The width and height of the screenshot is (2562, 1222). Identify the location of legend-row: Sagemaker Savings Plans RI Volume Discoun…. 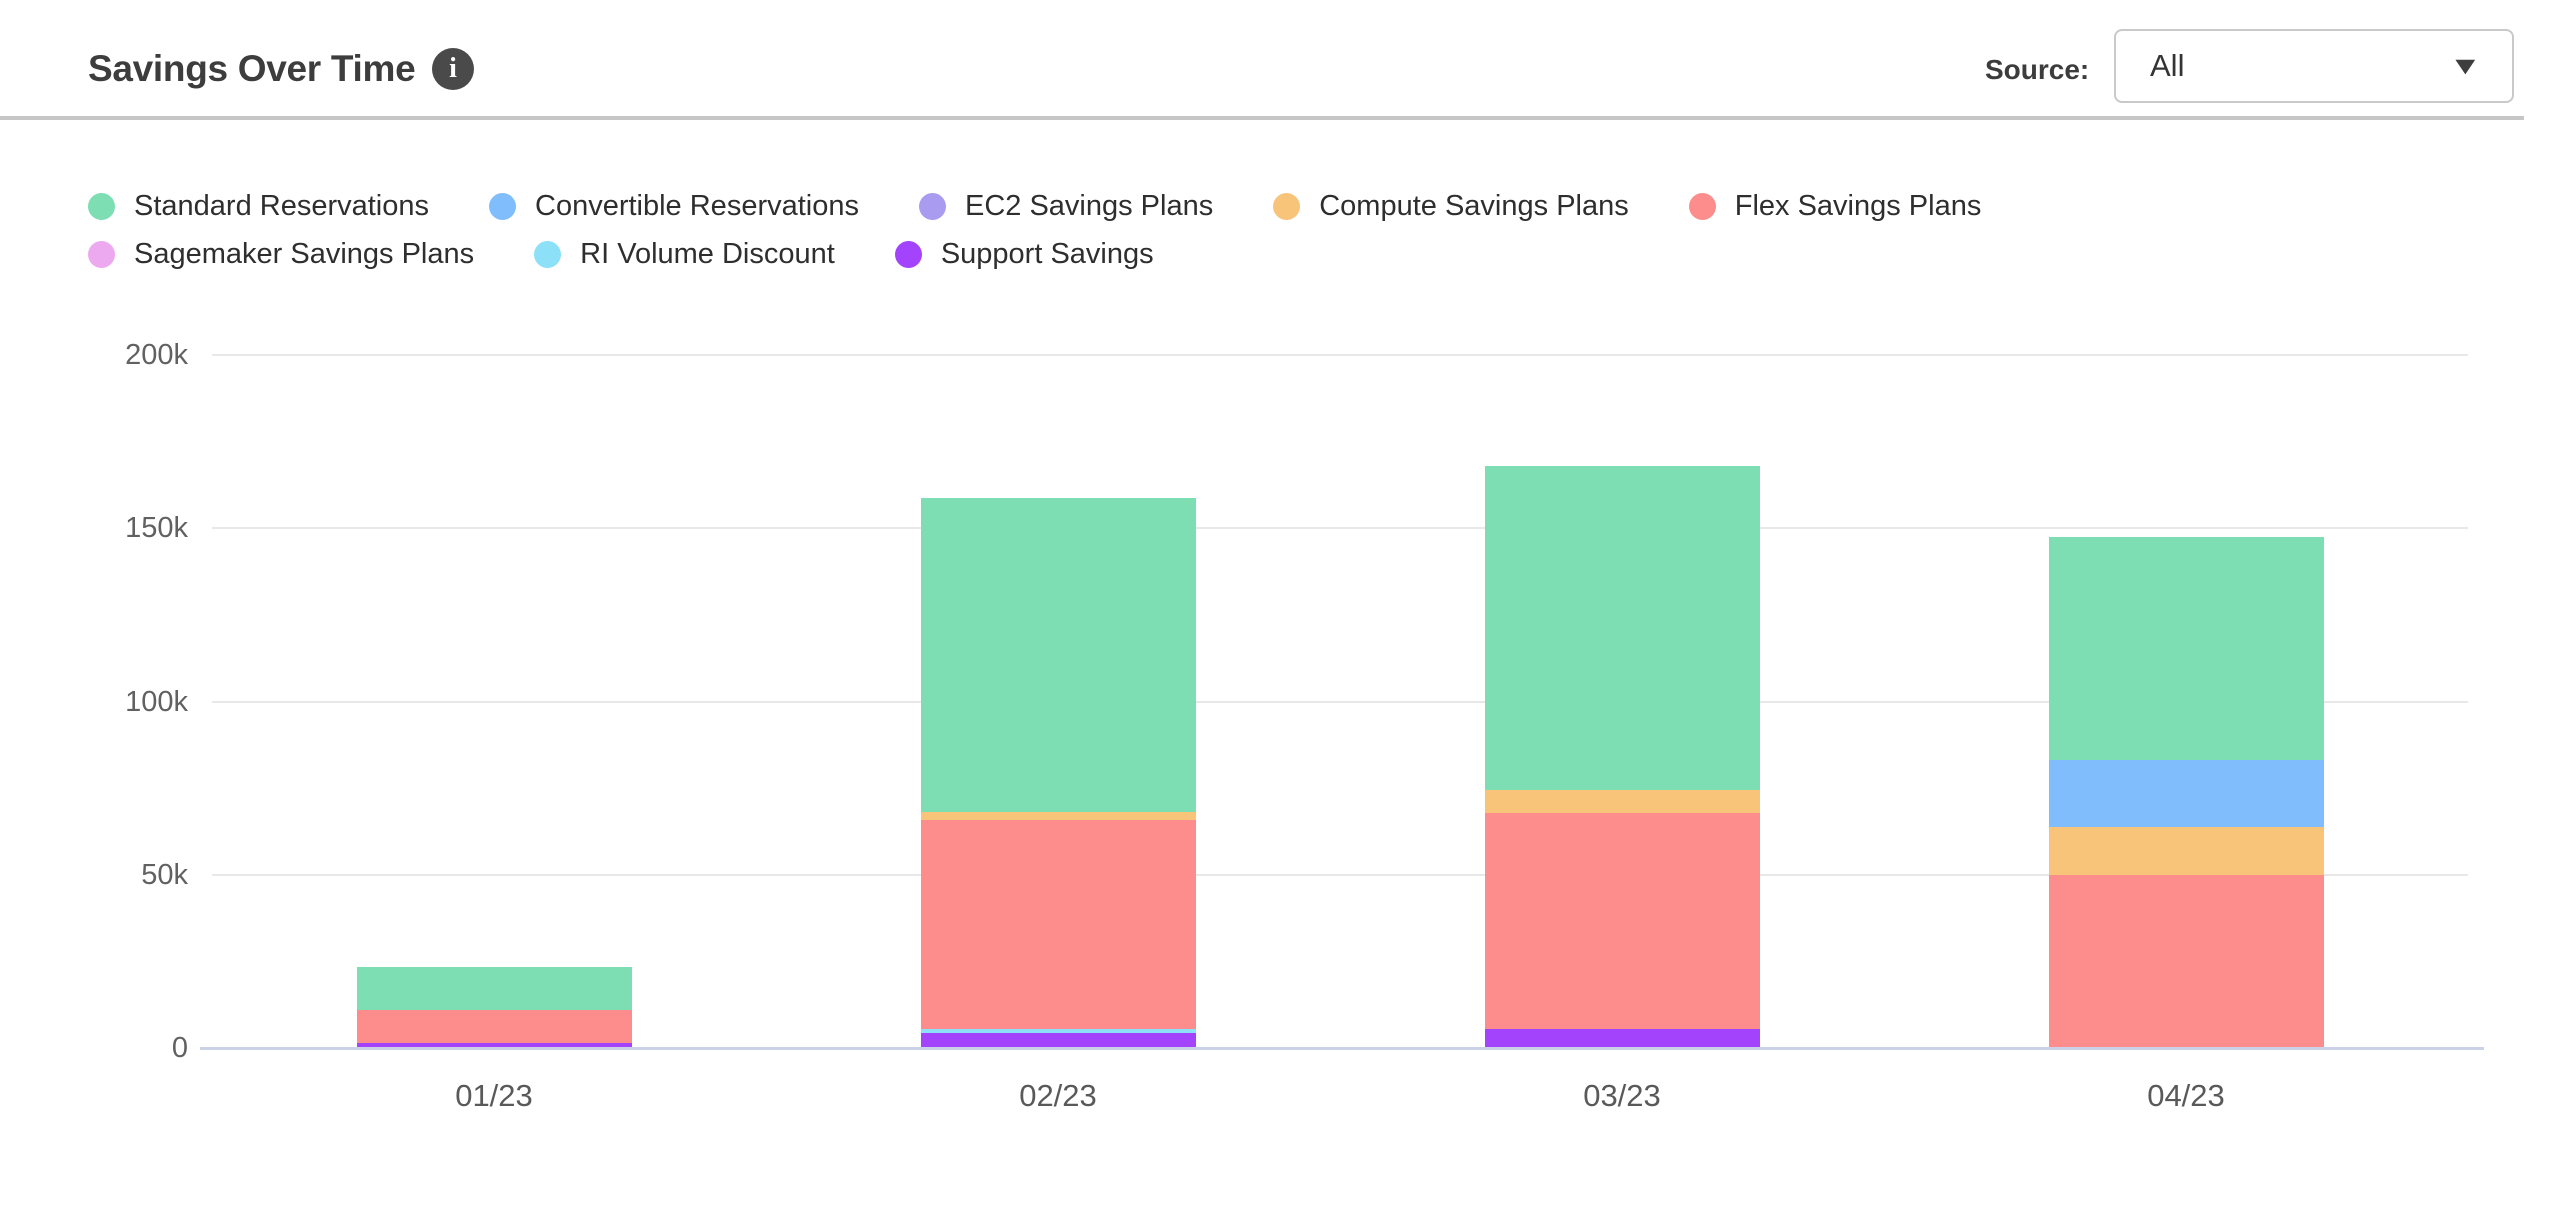
(1034, 254).